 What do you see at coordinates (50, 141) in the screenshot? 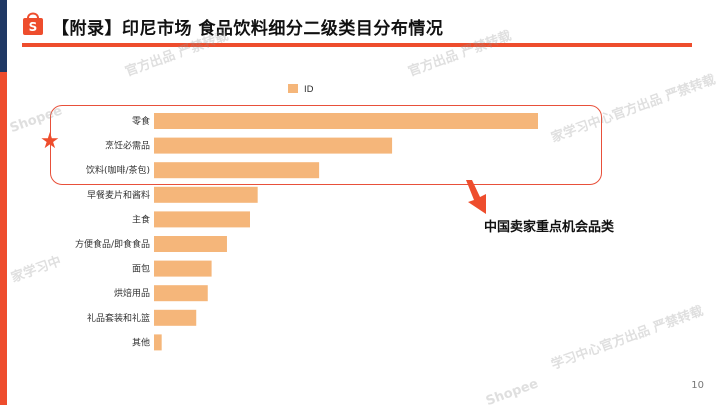
I see `star-icon: ★` at bounding box center [50, 141].